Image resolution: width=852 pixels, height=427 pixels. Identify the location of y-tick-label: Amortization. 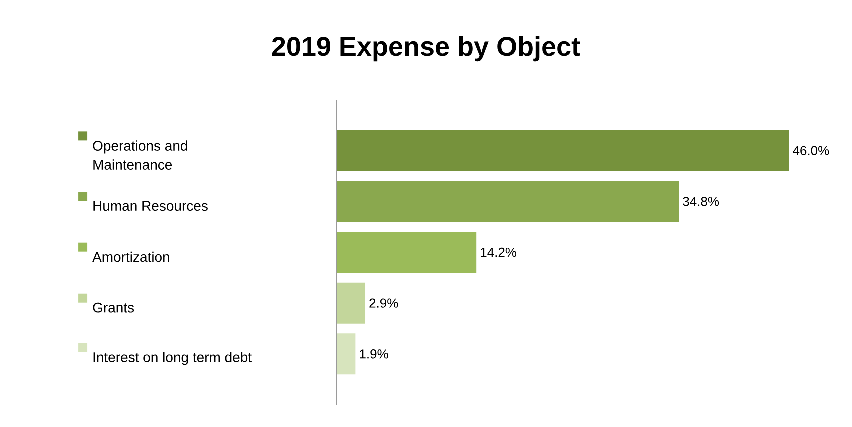
(131, 257).